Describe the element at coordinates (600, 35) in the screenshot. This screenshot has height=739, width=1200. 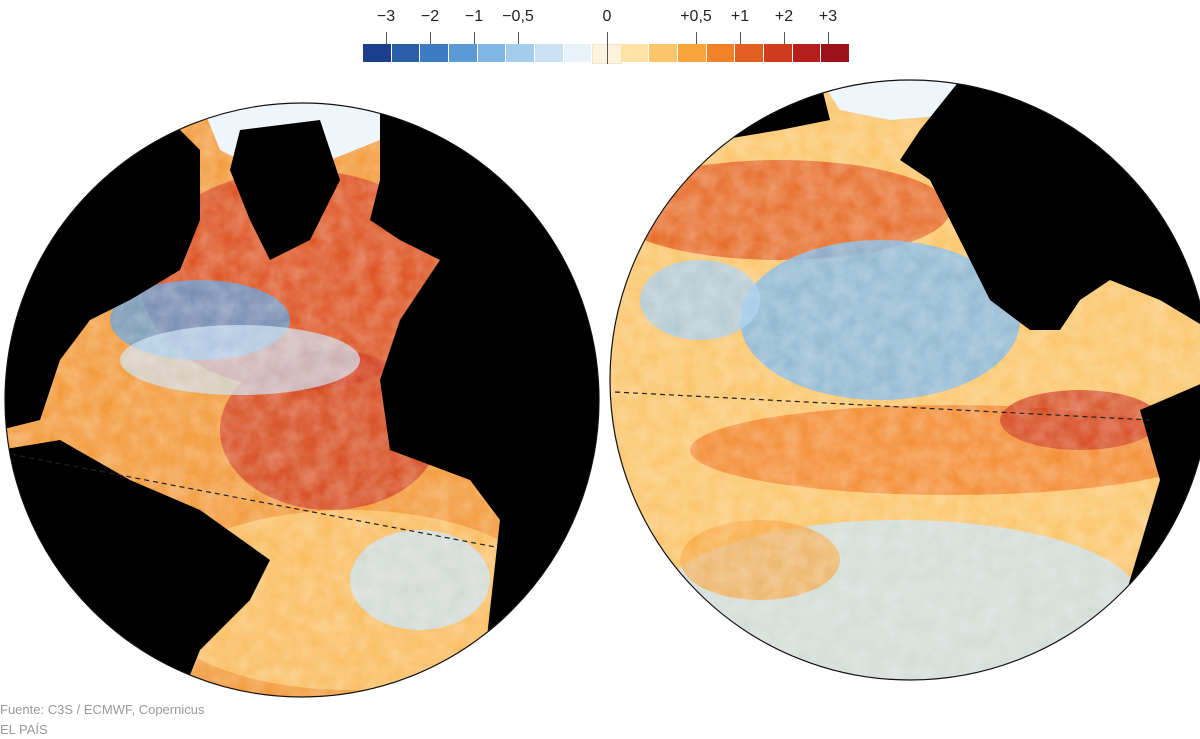
I see `color-scale-legend: −3 −2 −1 −0,5 0 +0,5 +1 +2 +3` at that location.